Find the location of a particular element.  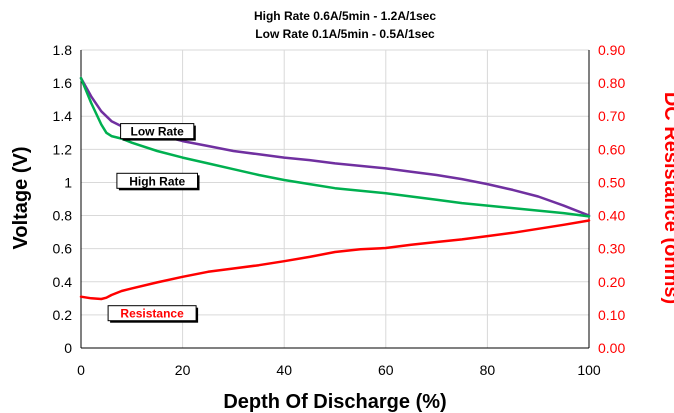

annotation-text: Low Rate is located at coordinates (158, 132).